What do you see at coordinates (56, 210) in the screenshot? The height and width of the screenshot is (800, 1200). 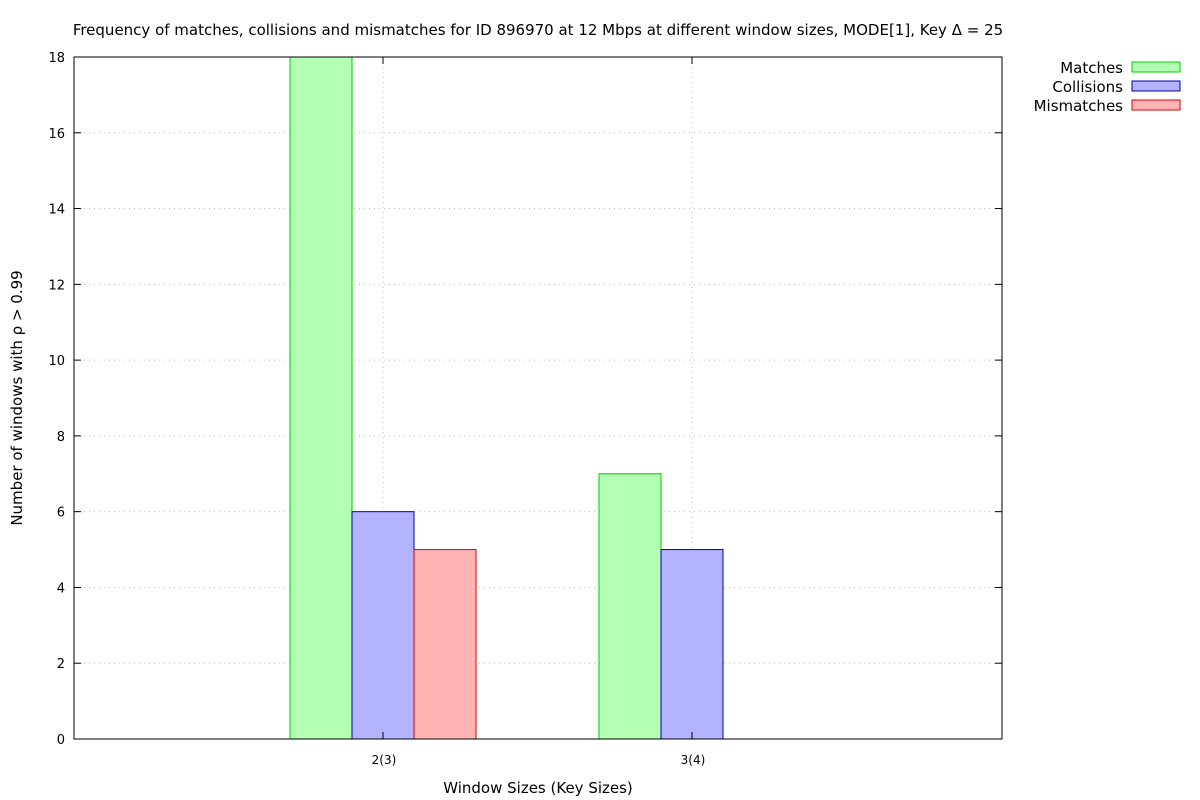 I see `y-tick-label: 14` at bounding box center [56, 210].